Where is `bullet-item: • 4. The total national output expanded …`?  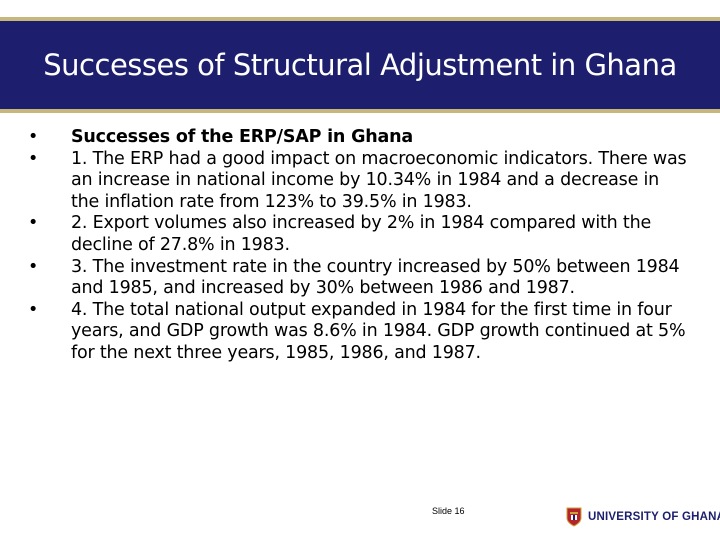 bullet-item: • 4. The total national output expanded … is located at coordinates (358, 332).